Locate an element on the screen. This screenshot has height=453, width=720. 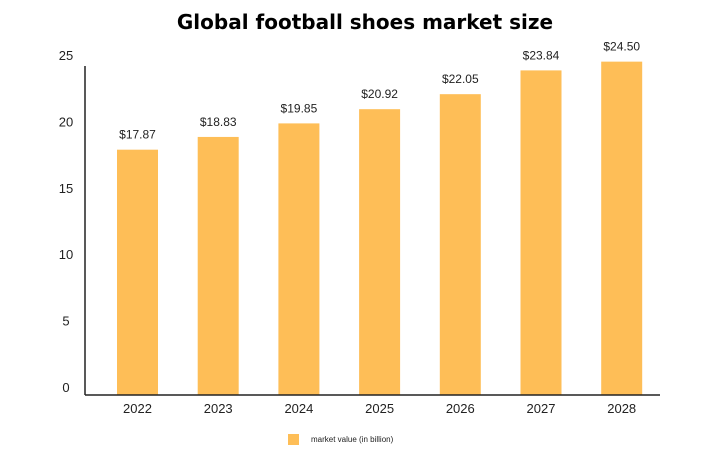
legend: market value (in billion) is located at coordinates (340, 439).